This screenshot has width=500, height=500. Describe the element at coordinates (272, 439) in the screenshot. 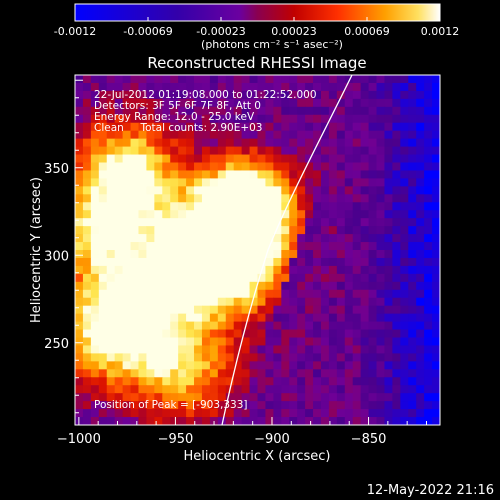

I see `x-tick-label: −900` at that location.